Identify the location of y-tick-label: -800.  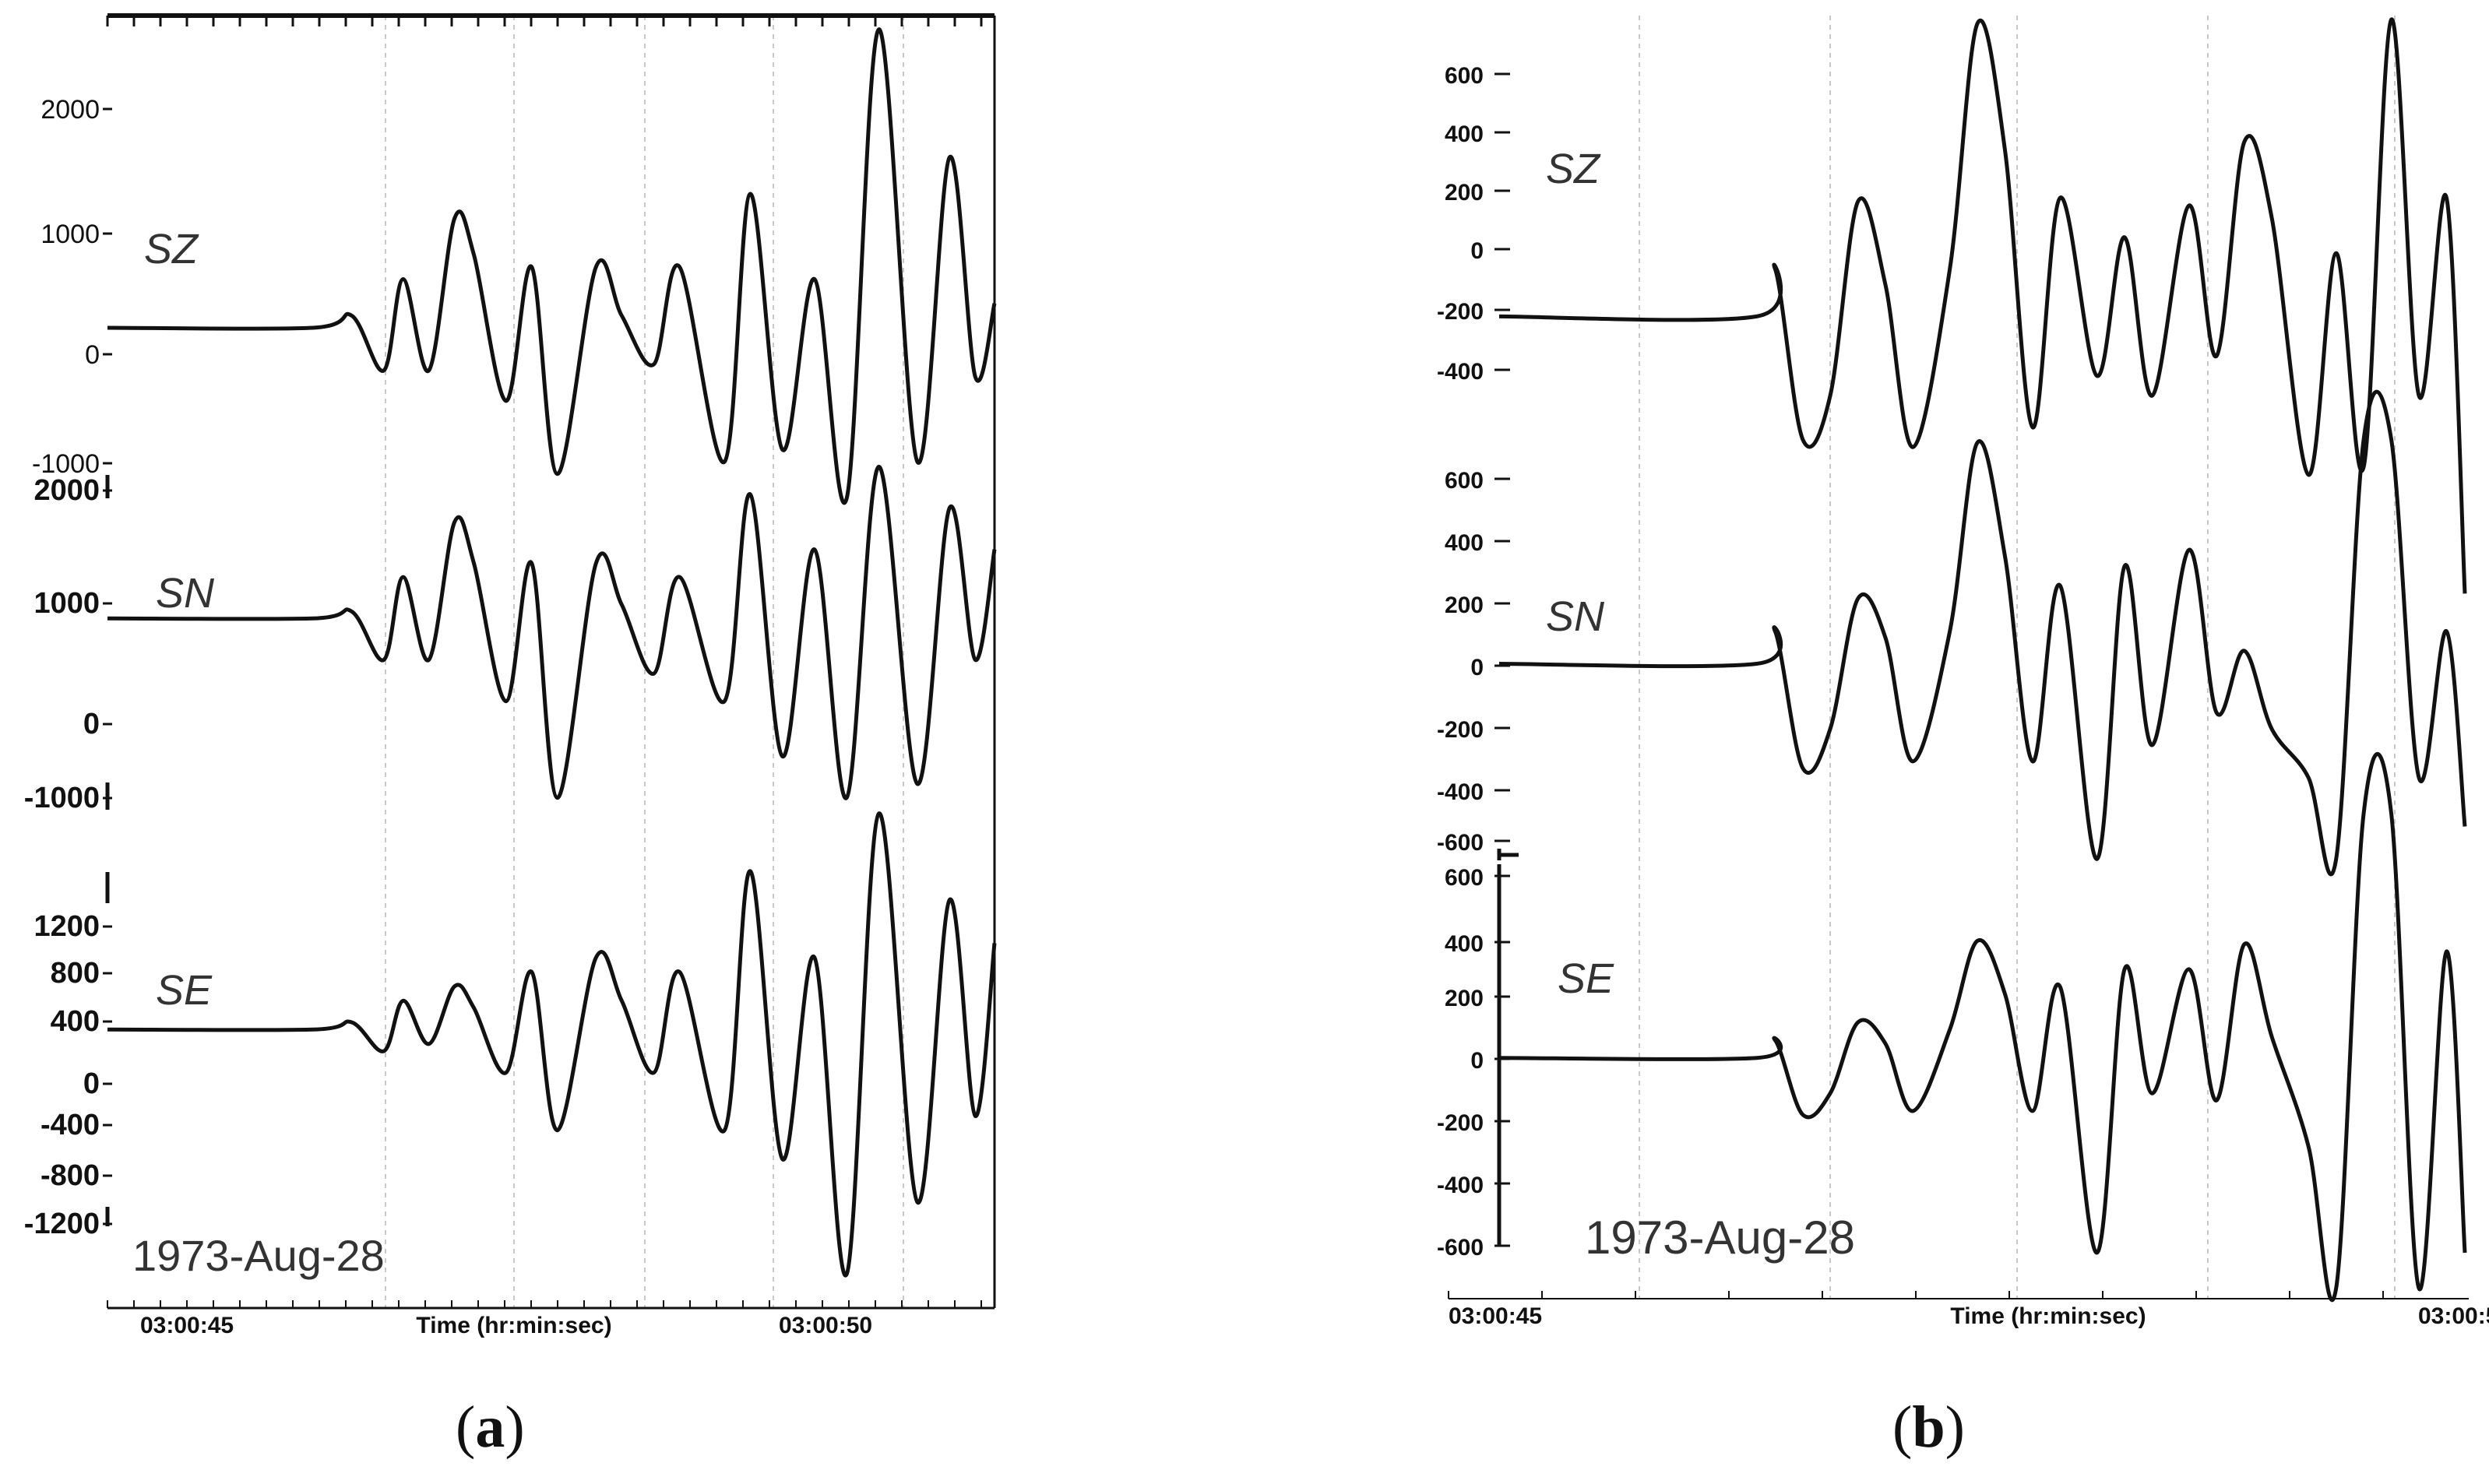
(70, 1175).